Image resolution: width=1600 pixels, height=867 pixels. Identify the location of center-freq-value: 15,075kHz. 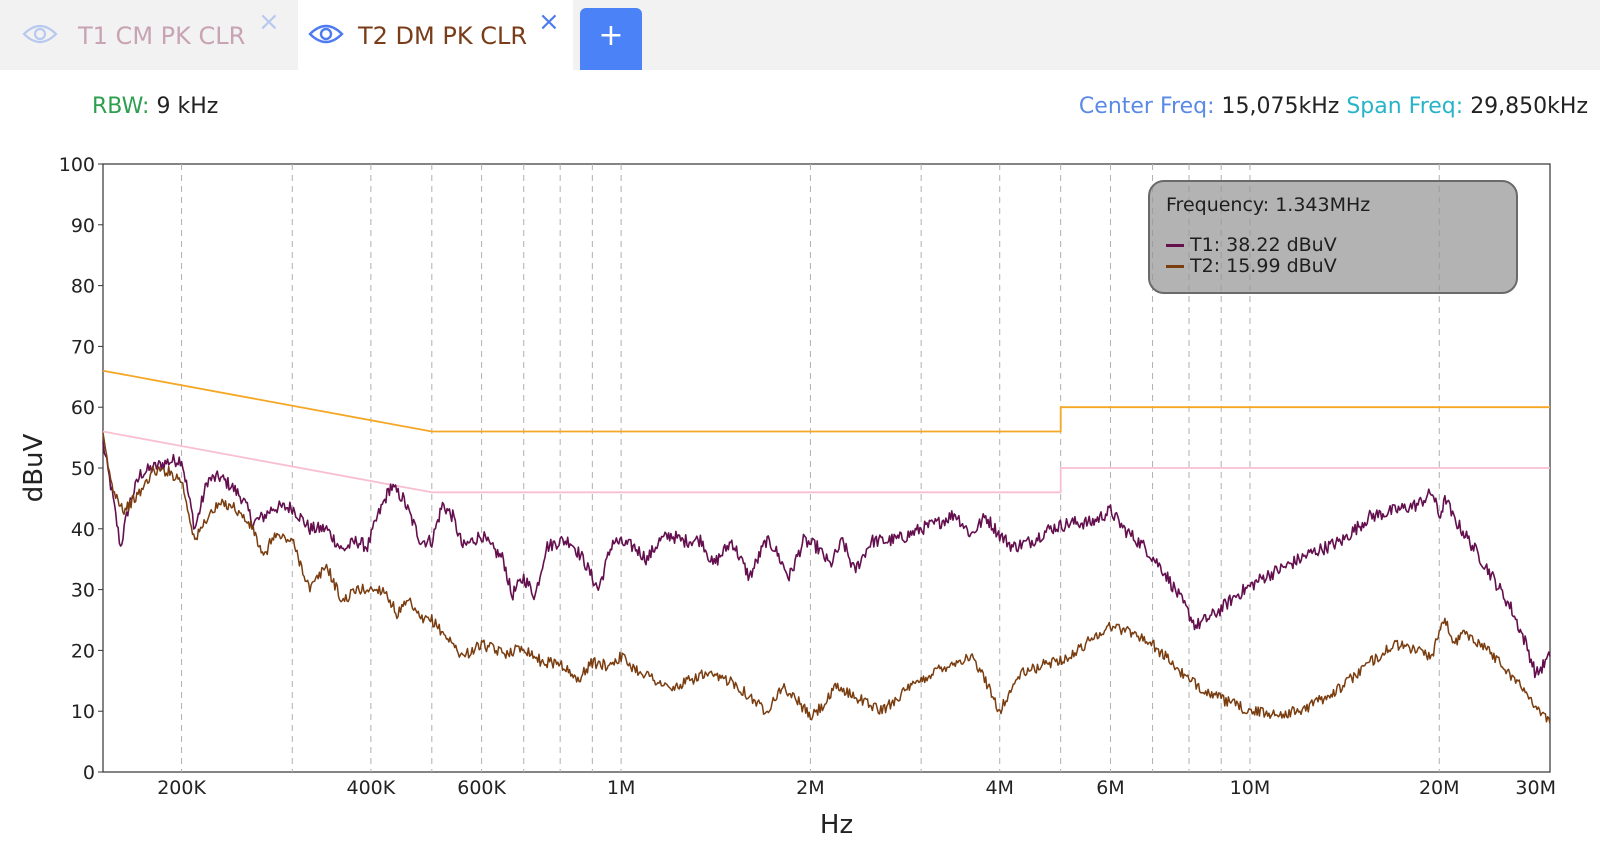
(1280, 106).